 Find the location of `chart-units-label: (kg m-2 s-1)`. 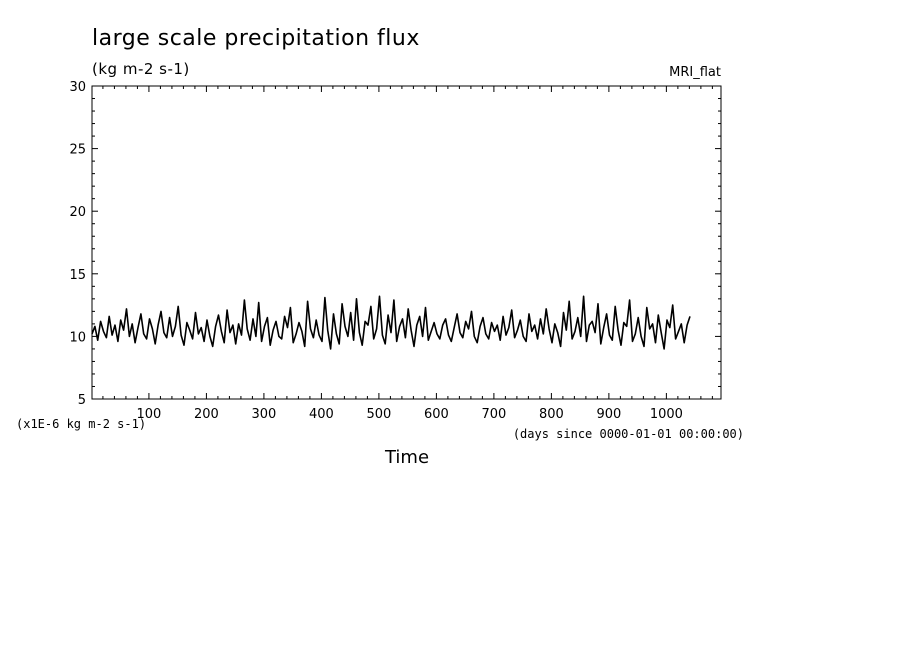

chart-units-label: (kg m-2 s-1) is located at coordinates (141, 69).